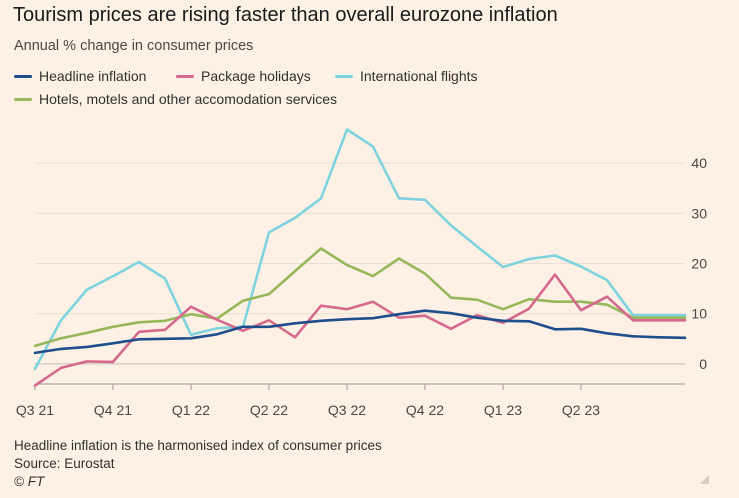  I want to click on footer-credit: © FT, so click(29, 481).